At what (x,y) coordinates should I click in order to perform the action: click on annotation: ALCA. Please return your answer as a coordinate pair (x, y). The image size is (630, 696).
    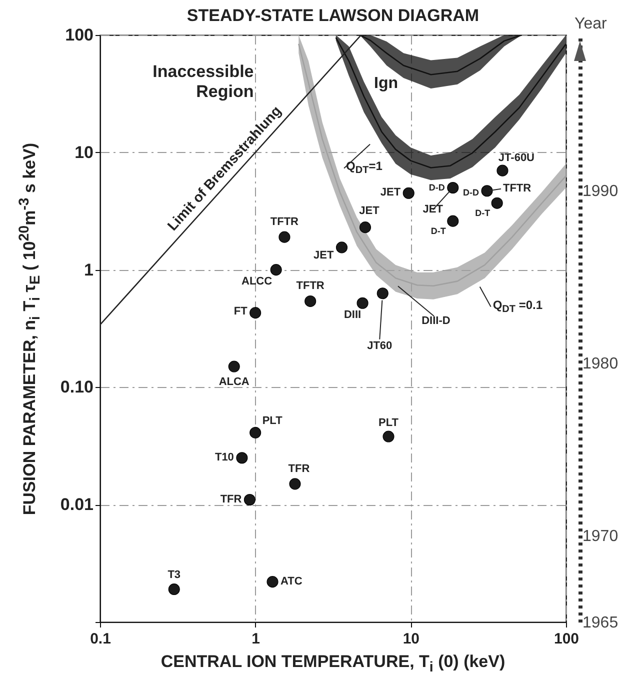
    Looking at the image, I should click on (234, 382).